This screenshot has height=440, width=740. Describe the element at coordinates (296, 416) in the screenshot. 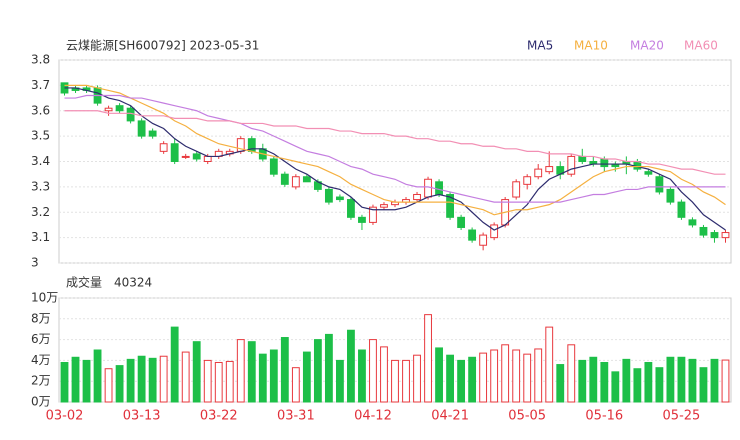

I see `x-tick-label: 03-31` at that location.